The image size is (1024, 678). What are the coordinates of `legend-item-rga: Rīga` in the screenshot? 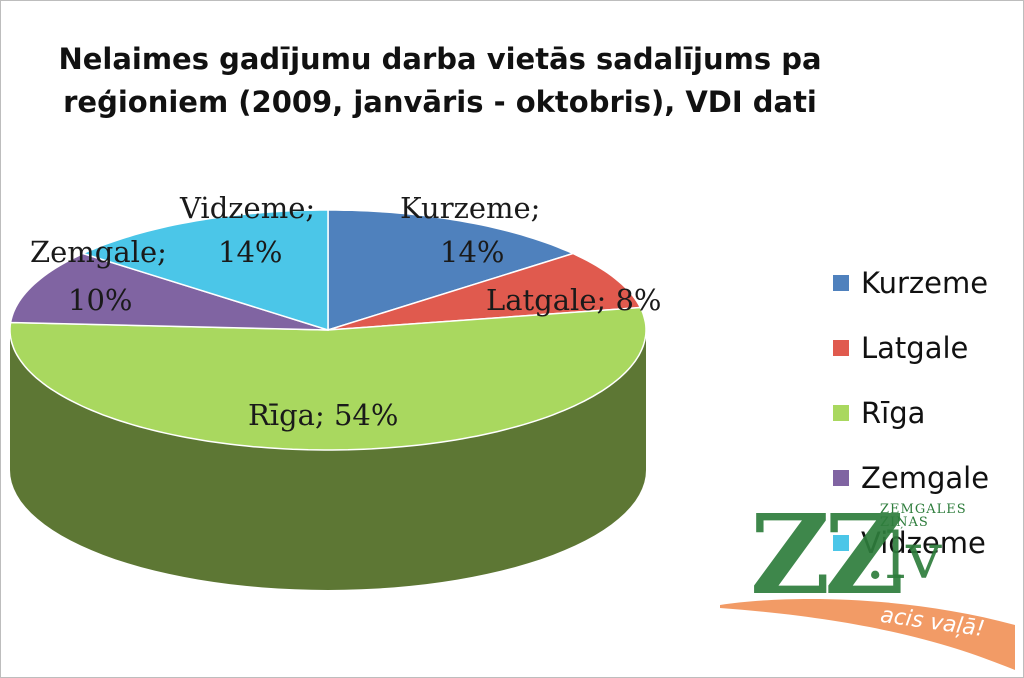 It's located at (911, 412).